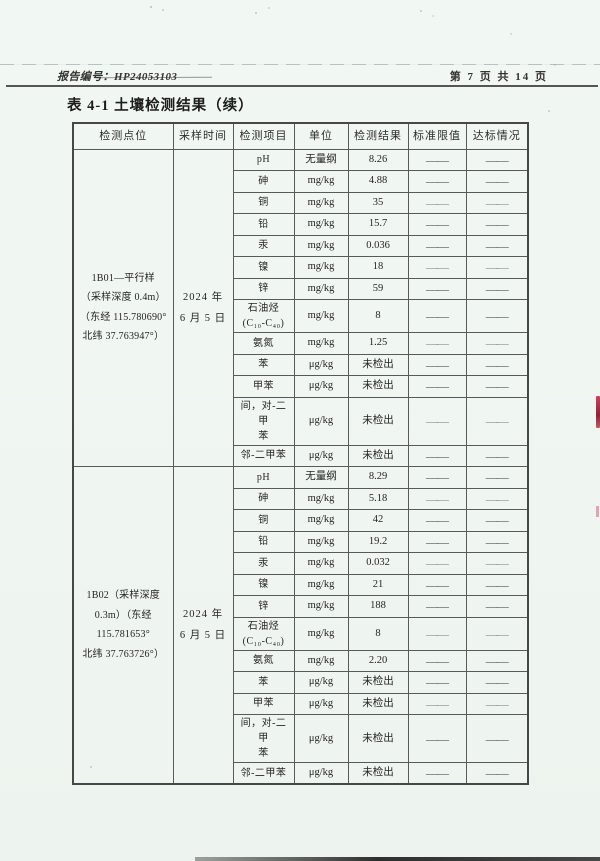 This screenshot has height=861, width=600. Describe the element at coordinates (301, 224) in the screenshot. I see `table-row: 铅 mg/kg 15.7 —— ——` at that location.